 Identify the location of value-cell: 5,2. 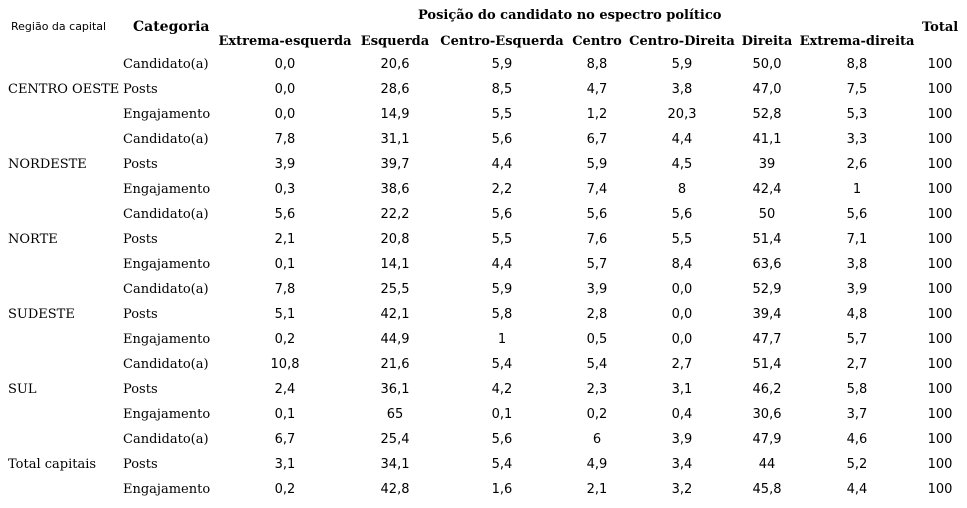
(857, 464).